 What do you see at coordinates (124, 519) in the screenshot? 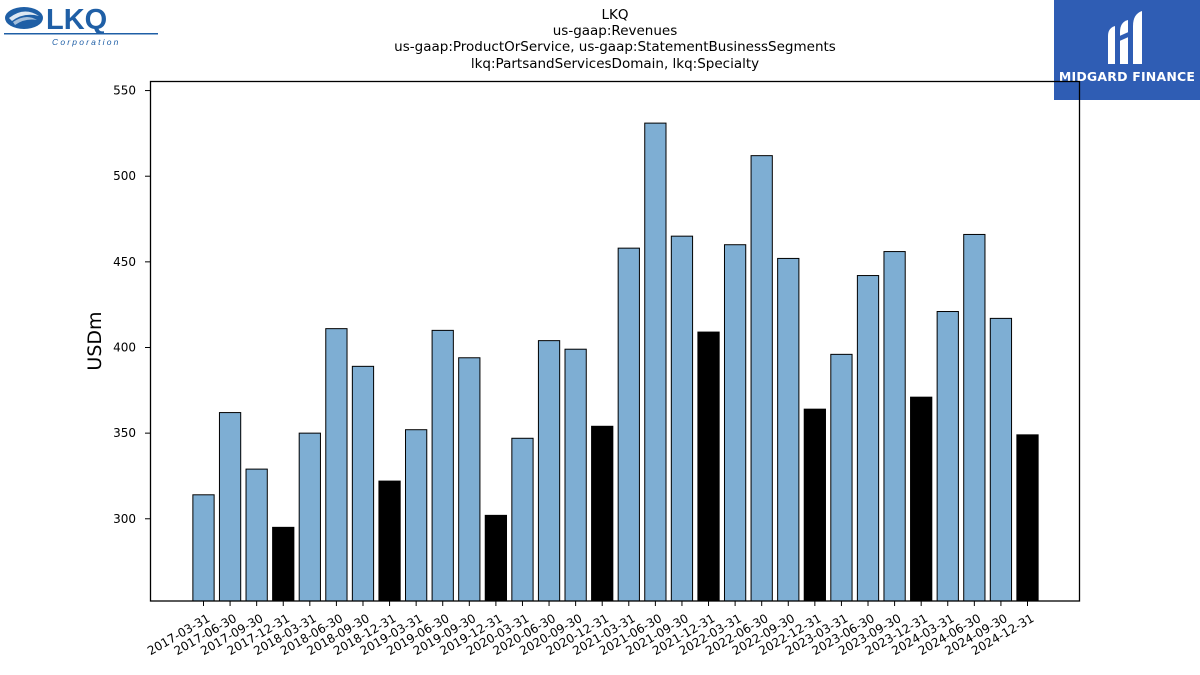
I see `y-tick-label: 300` at bounding box center [124, 519].